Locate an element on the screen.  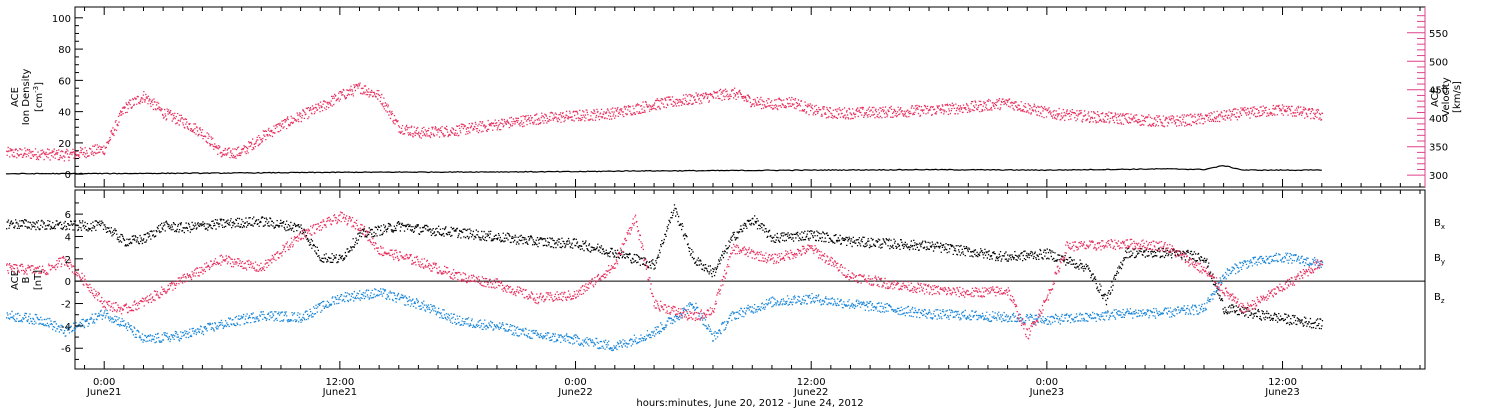
velocity-tick-label: 550 is located at coordinates (1438, 34).